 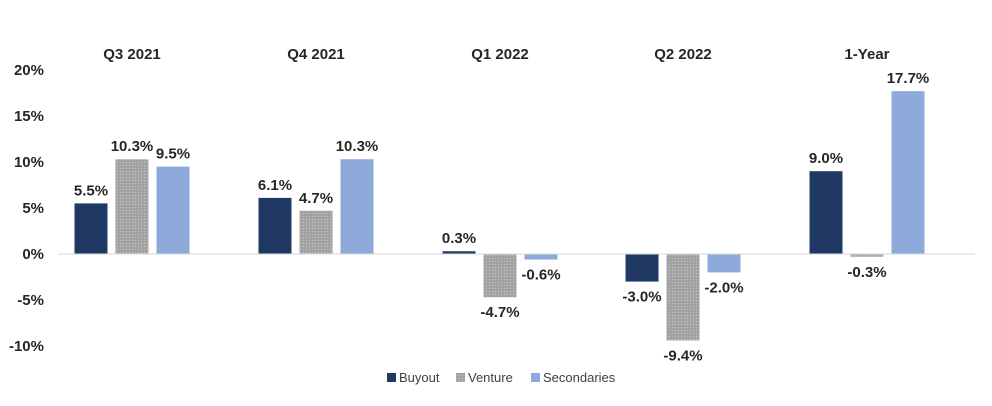 What do you see at coordinates (683, 54) in the screenshot?
I see `category-label: Q2 2022` at bounding box center [683, 54].